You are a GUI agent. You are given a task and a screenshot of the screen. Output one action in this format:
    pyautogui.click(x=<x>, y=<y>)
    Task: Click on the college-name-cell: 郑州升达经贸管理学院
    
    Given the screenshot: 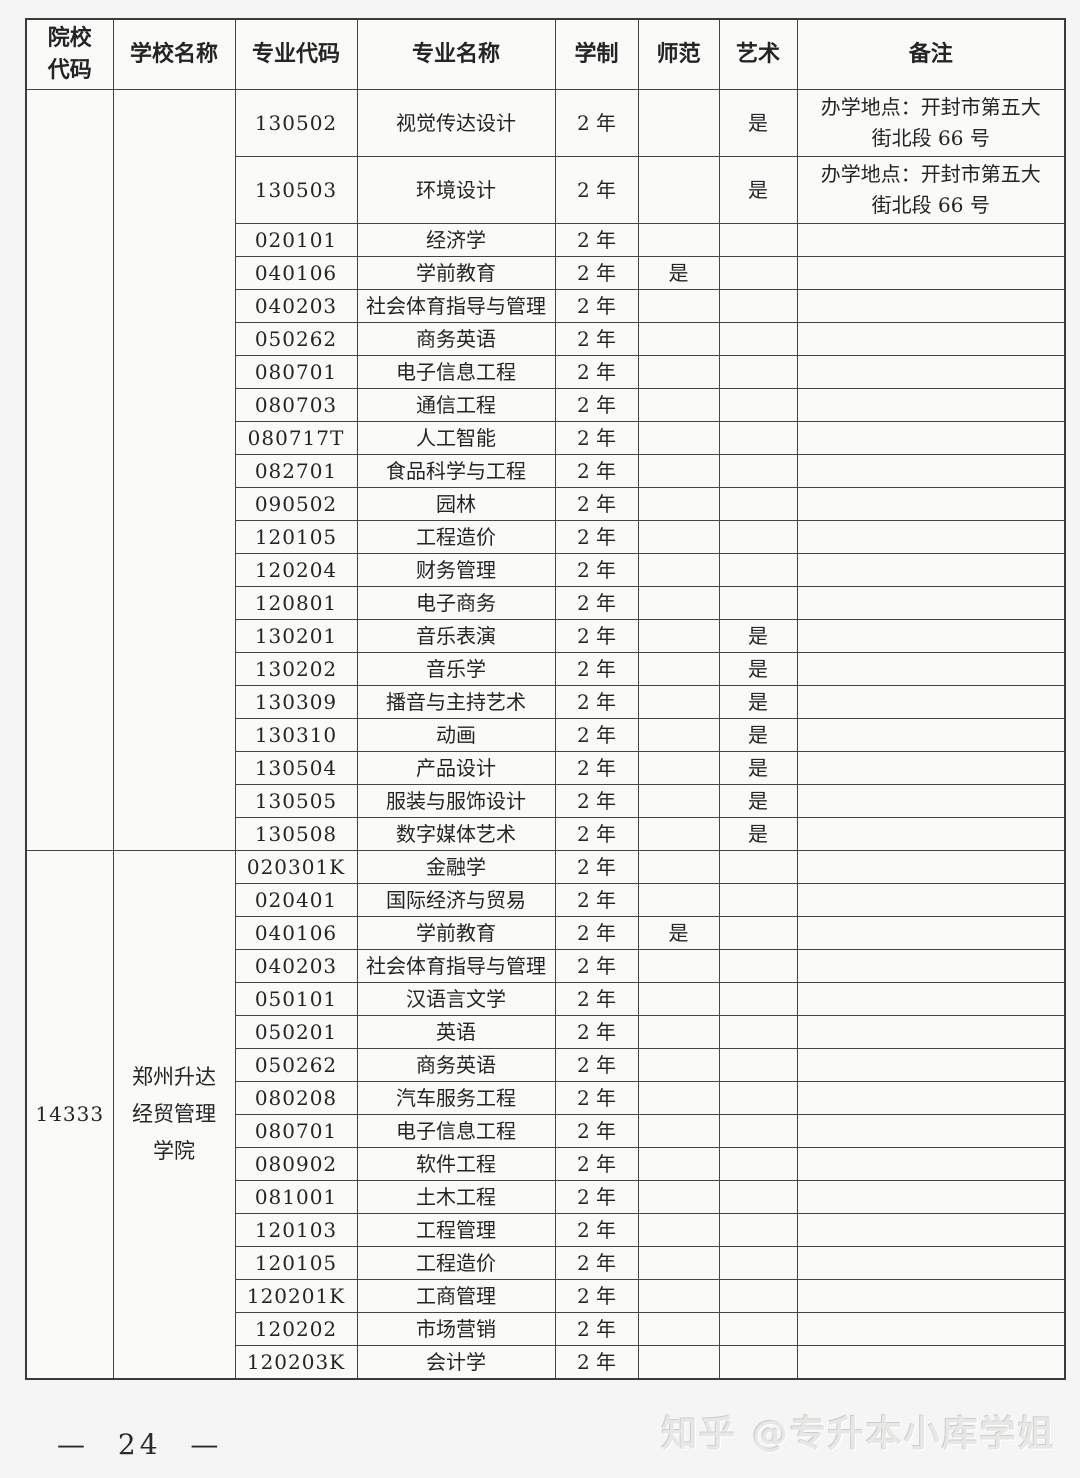 What is the action you would take?
    pyautogui.click(x=174, y=1115)
    